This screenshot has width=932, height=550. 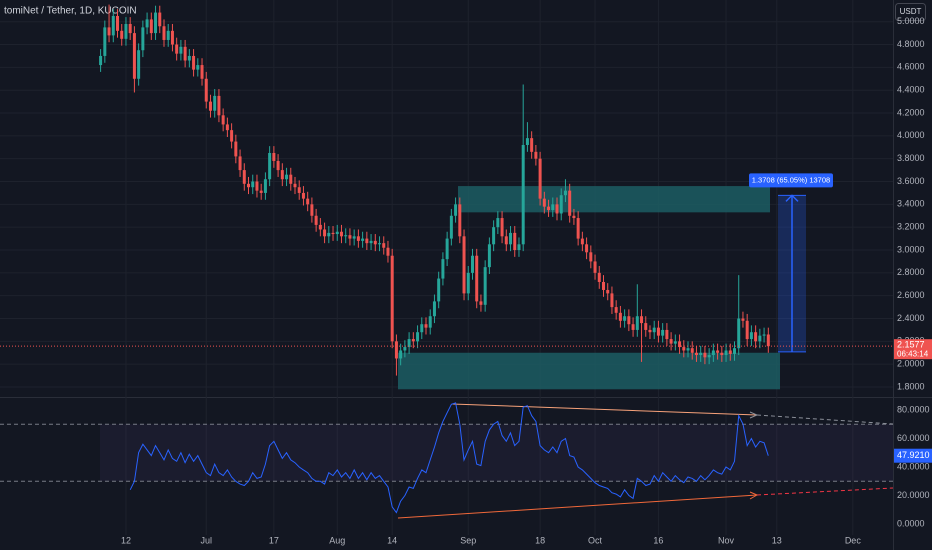 I want to click on y-tick-label: 3.6000, so click(x=911, y=181).